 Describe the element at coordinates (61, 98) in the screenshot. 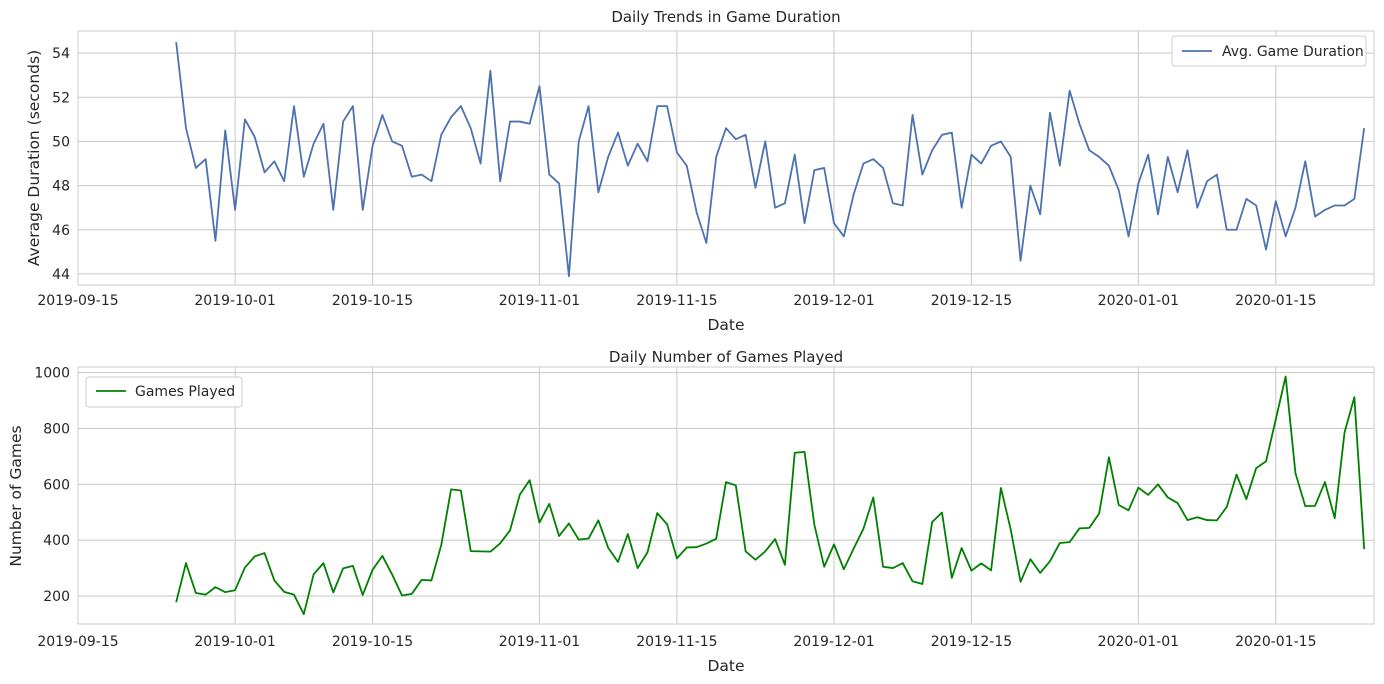

I see `y-tick-label: 52` at that location.